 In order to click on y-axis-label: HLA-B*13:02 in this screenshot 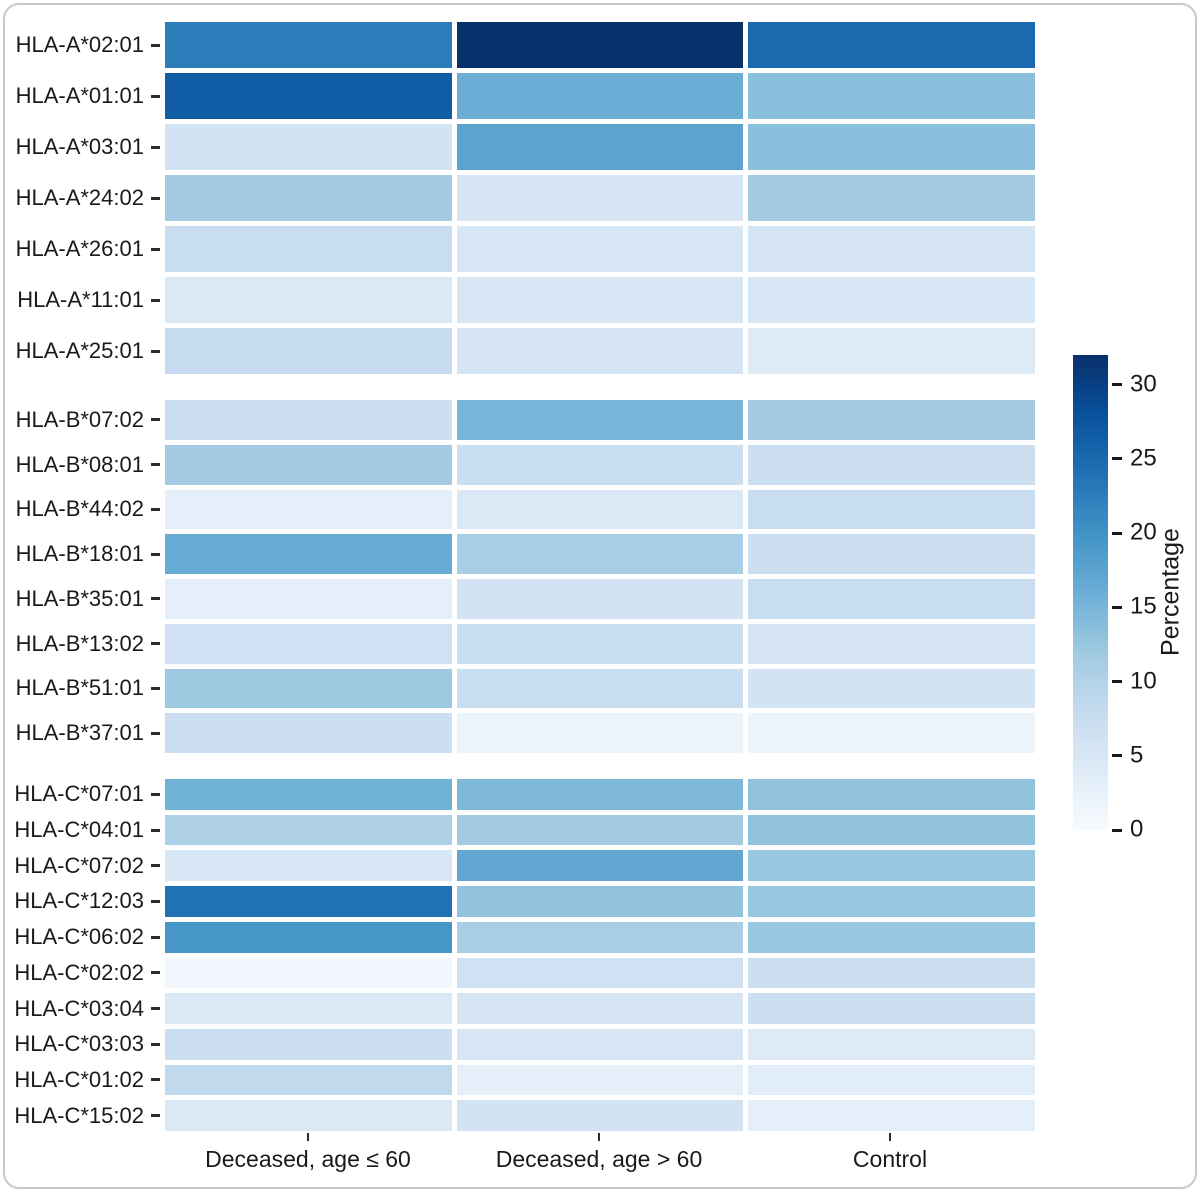, I will do `click(82, 644)`.